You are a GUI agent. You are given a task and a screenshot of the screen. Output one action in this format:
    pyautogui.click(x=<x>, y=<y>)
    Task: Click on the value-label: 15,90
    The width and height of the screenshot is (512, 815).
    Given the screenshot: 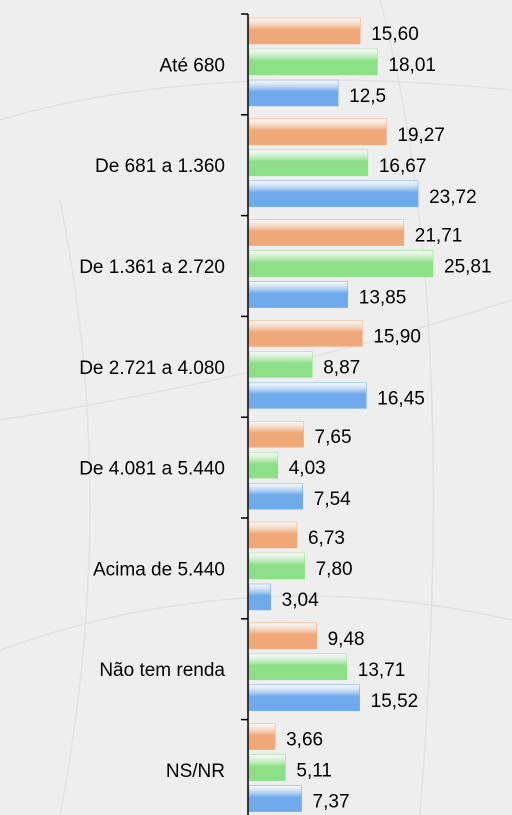 What is the action you would take?
    pyautogui.click(x=397, y=336)
    